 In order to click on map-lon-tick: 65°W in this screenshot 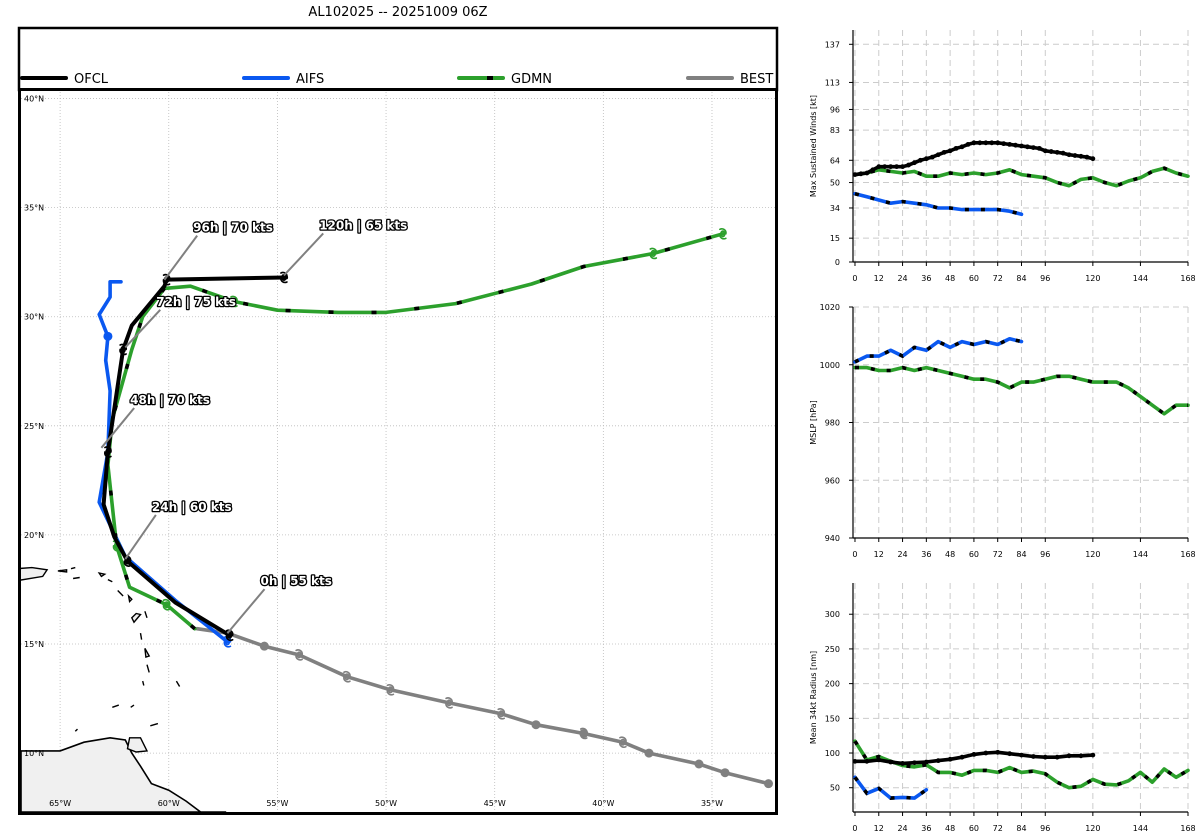, I will do `click(60, 803)`.